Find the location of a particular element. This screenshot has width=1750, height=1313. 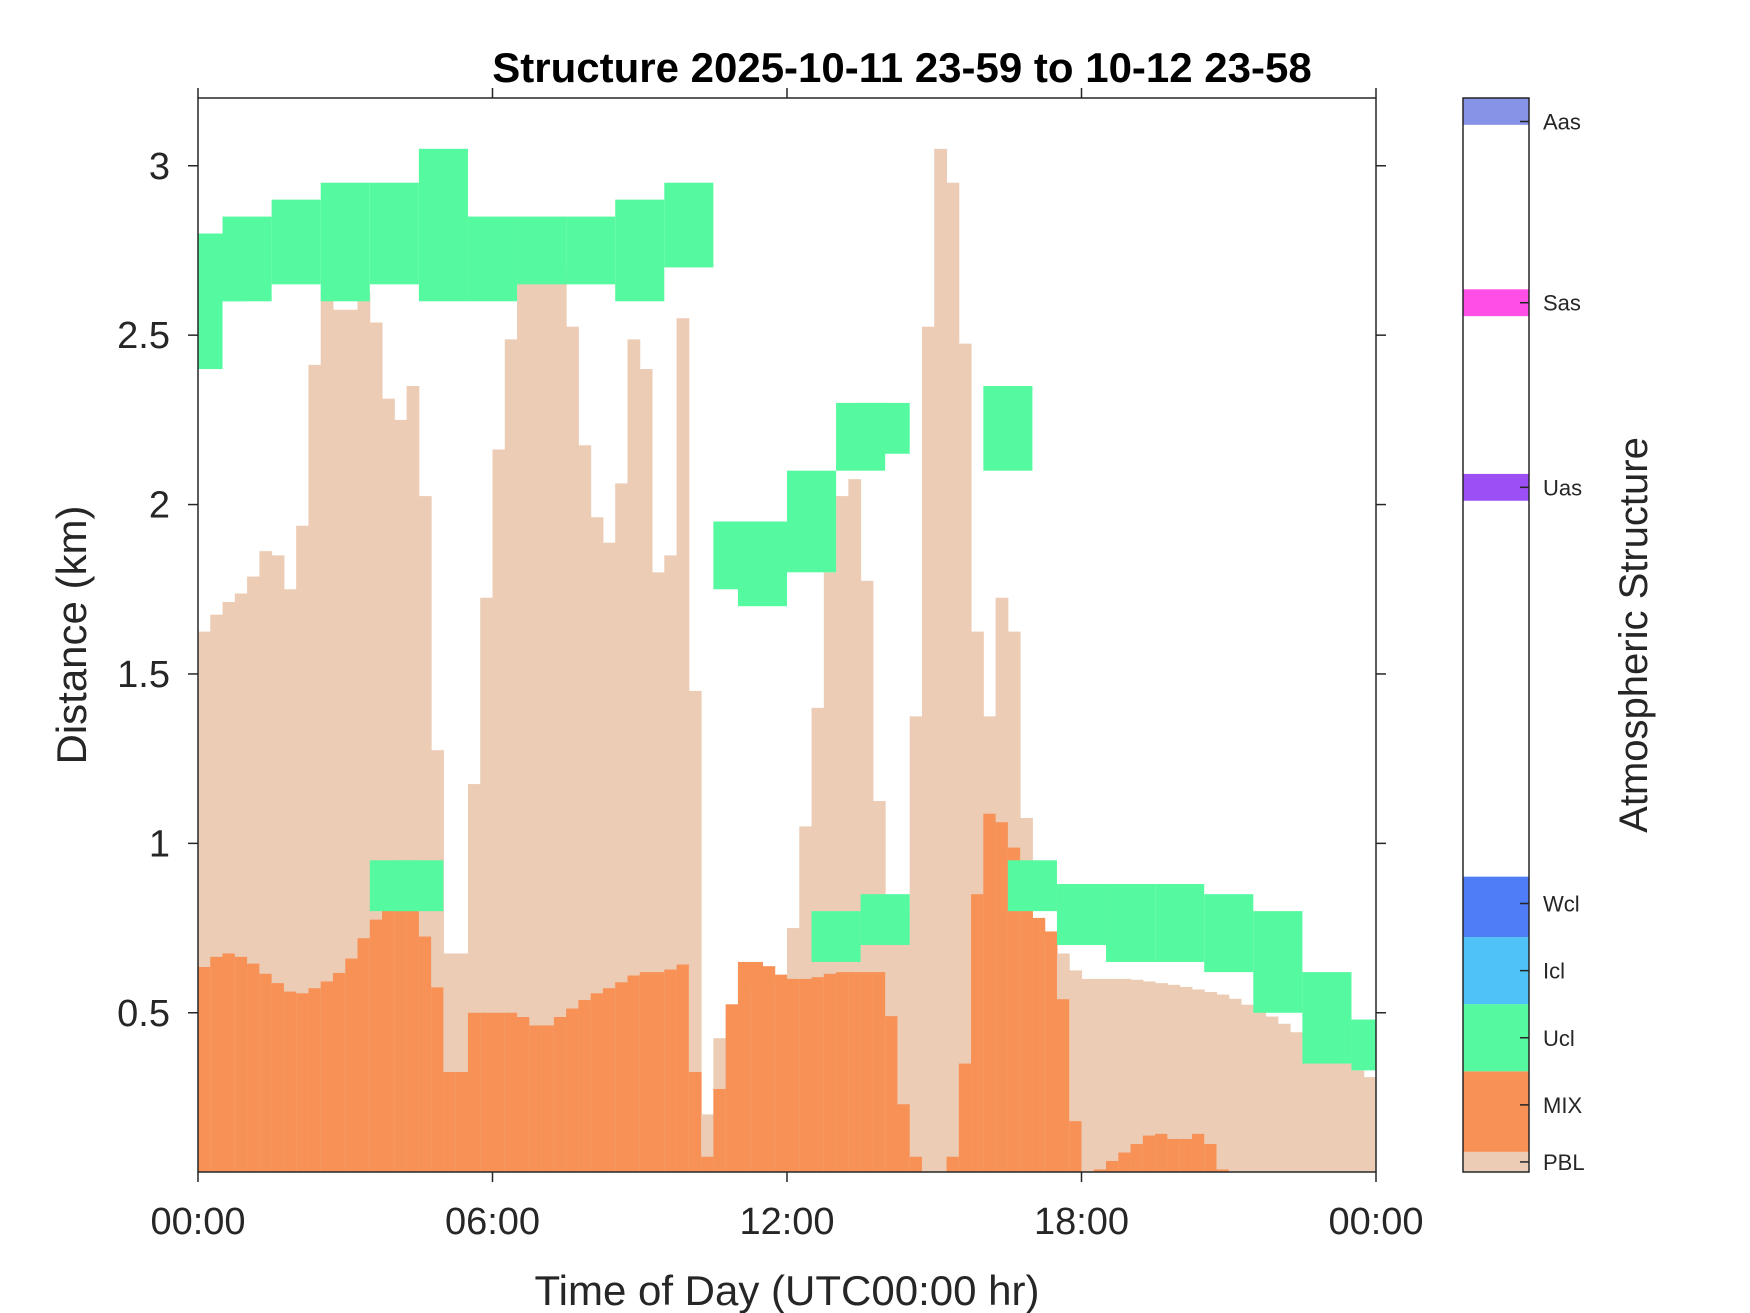

colorbar-label: Ucl is located at coordinates (1559, 1038).